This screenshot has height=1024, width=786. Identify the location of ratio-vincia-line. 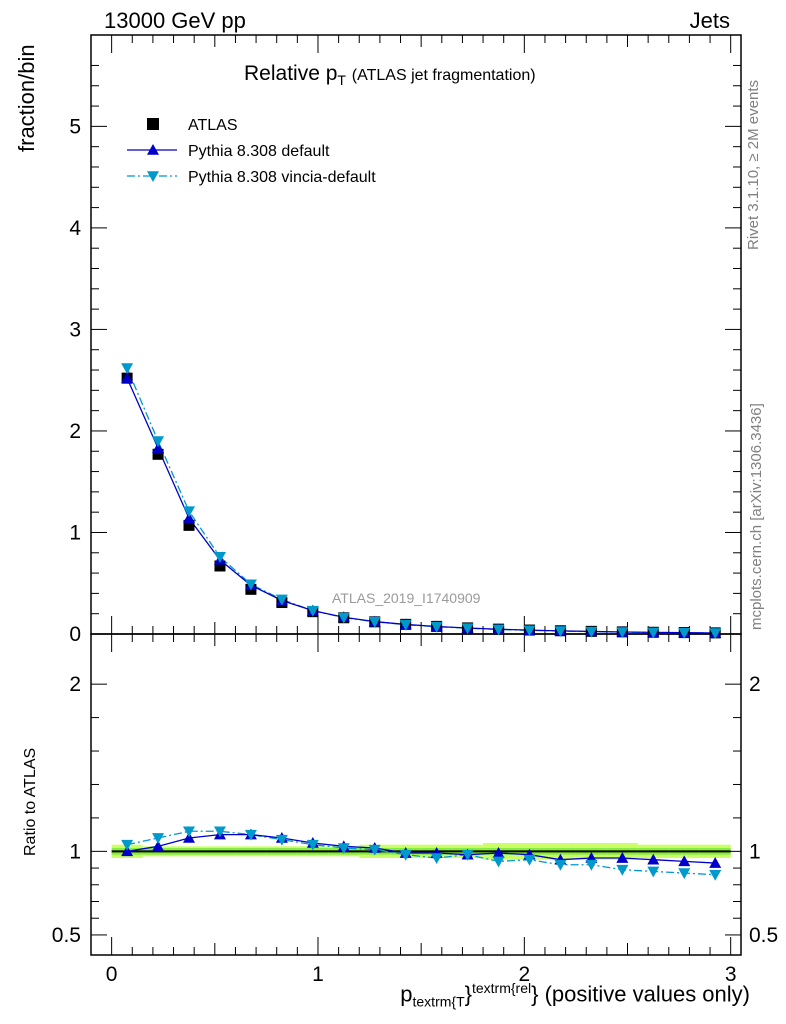
(421, 853).